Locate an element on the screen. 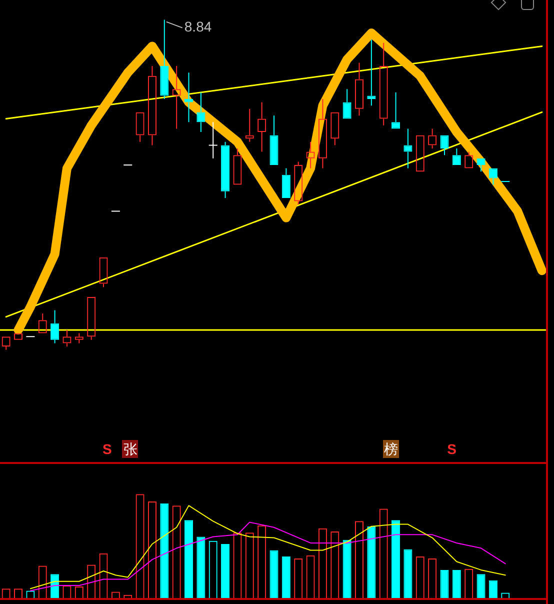 The height and width of the screenshot is (604, 554). text: 张 is located at coordinates (130, 449).